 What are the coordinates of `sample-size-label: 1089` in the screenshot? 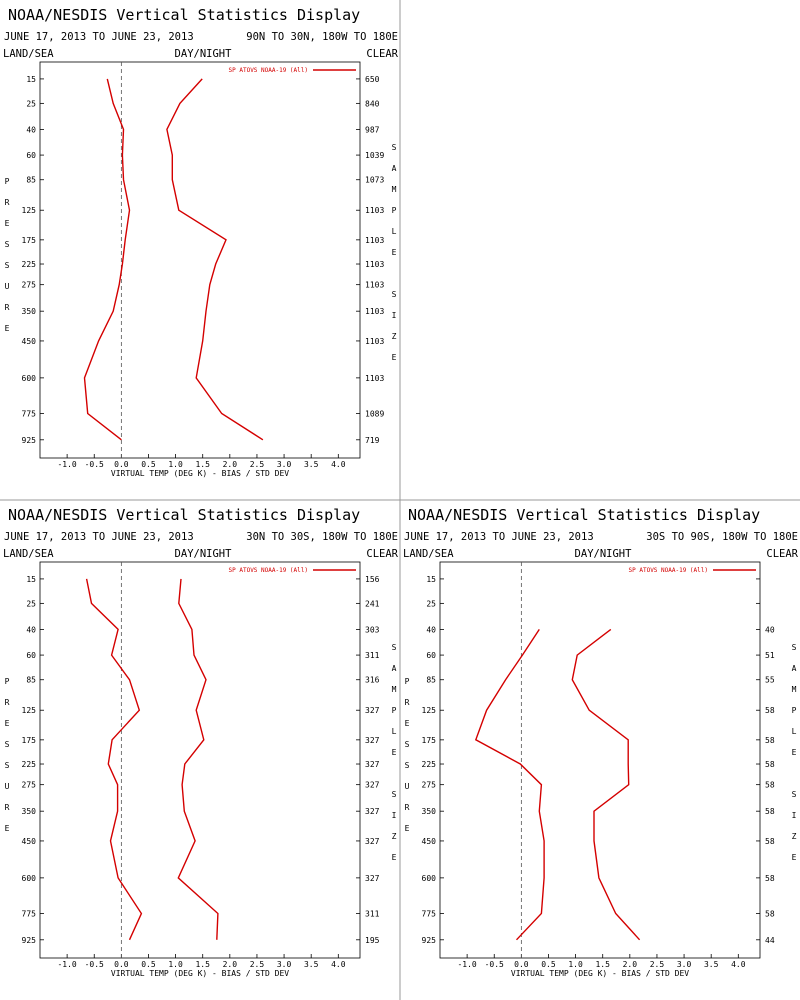 It's located at (374, 414).